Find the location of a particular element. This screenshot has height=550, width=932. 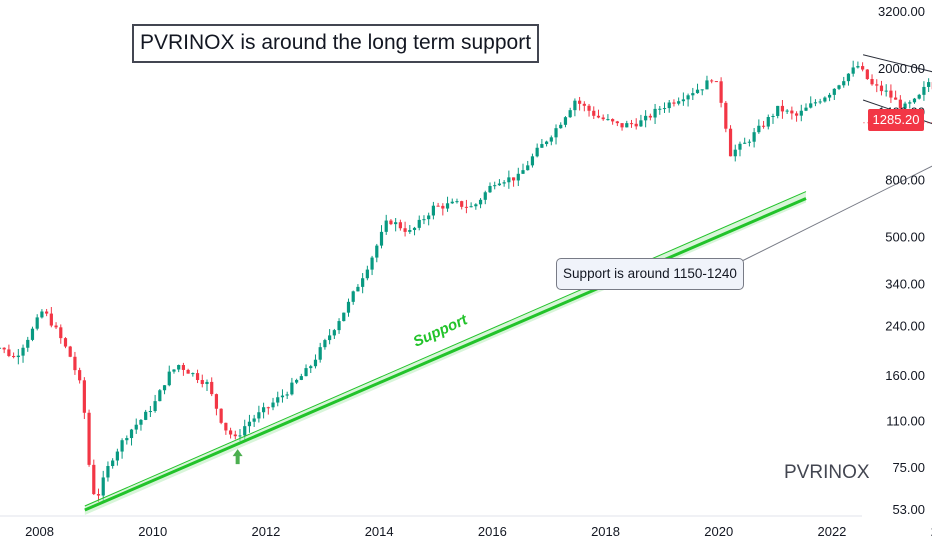

channel-lower-line is located at coordinates (897, 112).